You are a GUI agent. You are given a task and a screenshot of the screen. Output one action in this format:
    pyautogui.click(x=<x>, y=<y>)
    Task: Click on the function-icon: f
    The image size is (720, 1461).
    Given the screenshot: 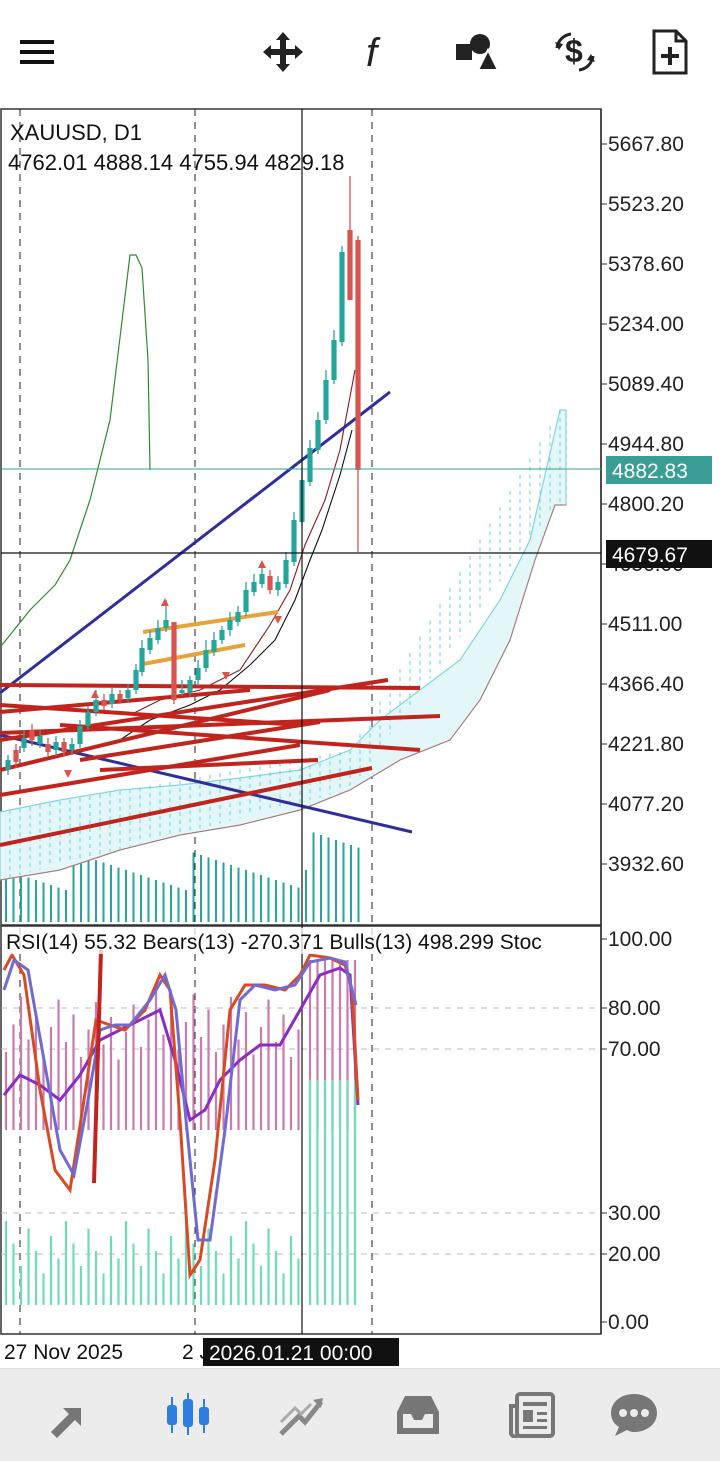 What is the action you would take?
    pyautogui.click(x=378, y=52)
    